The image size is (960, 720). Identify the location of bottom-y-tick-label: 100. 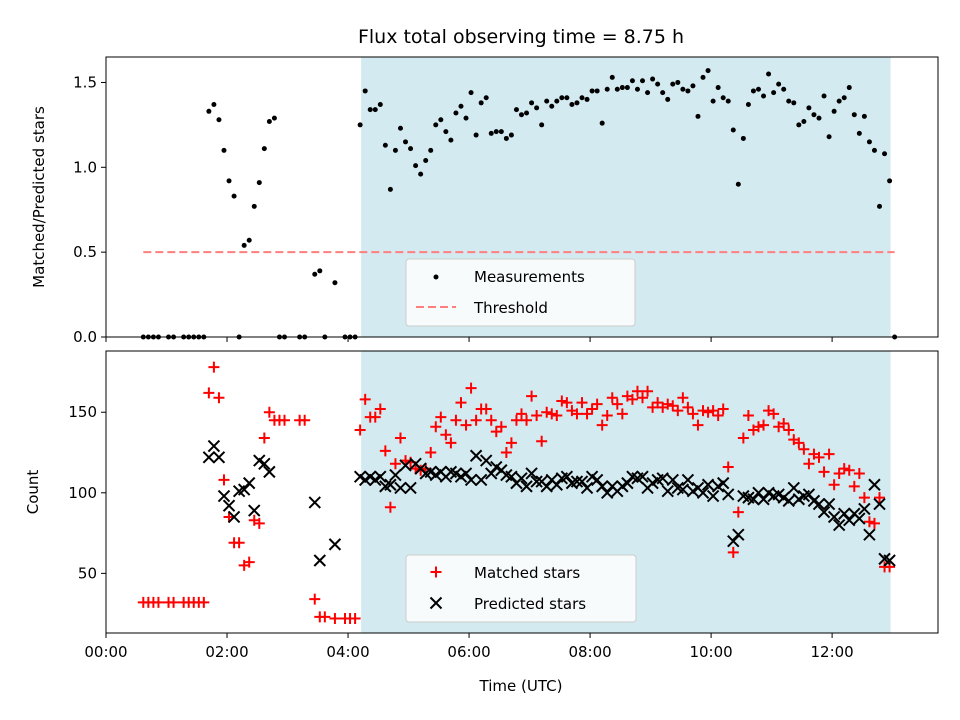
(82, 493).